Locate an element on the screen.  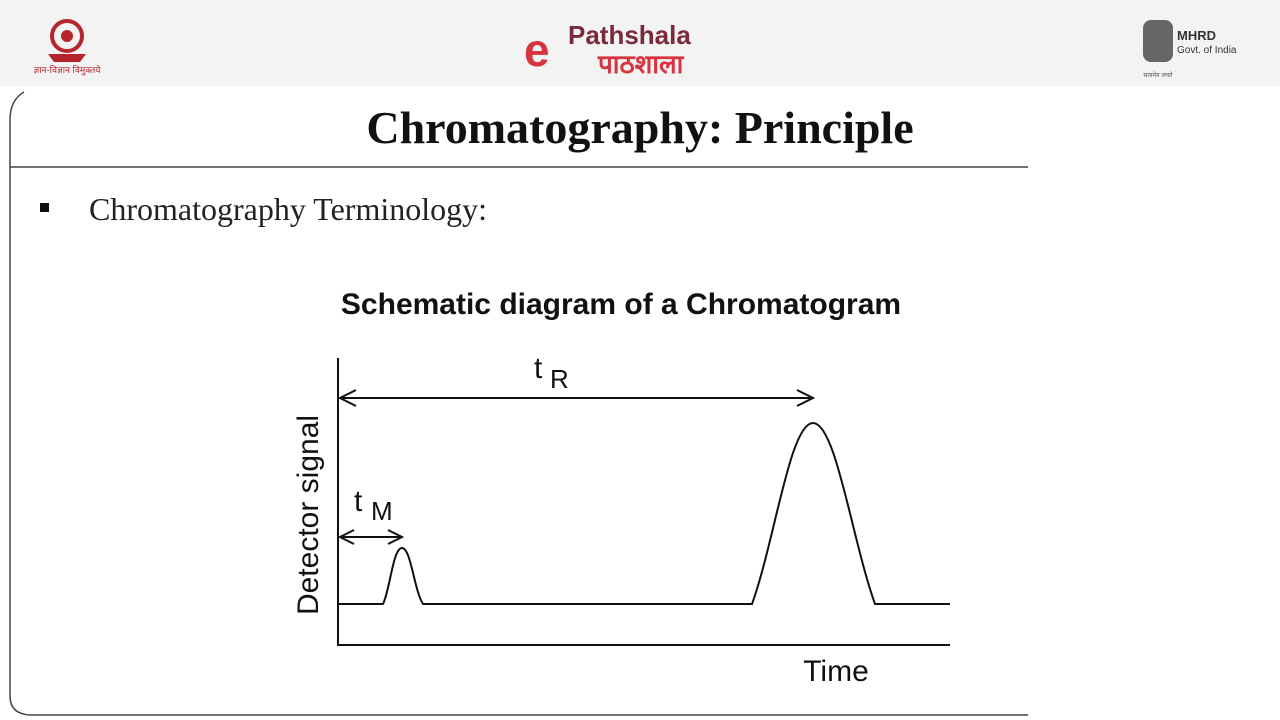
ministry-subtitle: Govt. of India is located at coordinates (1207, 50).